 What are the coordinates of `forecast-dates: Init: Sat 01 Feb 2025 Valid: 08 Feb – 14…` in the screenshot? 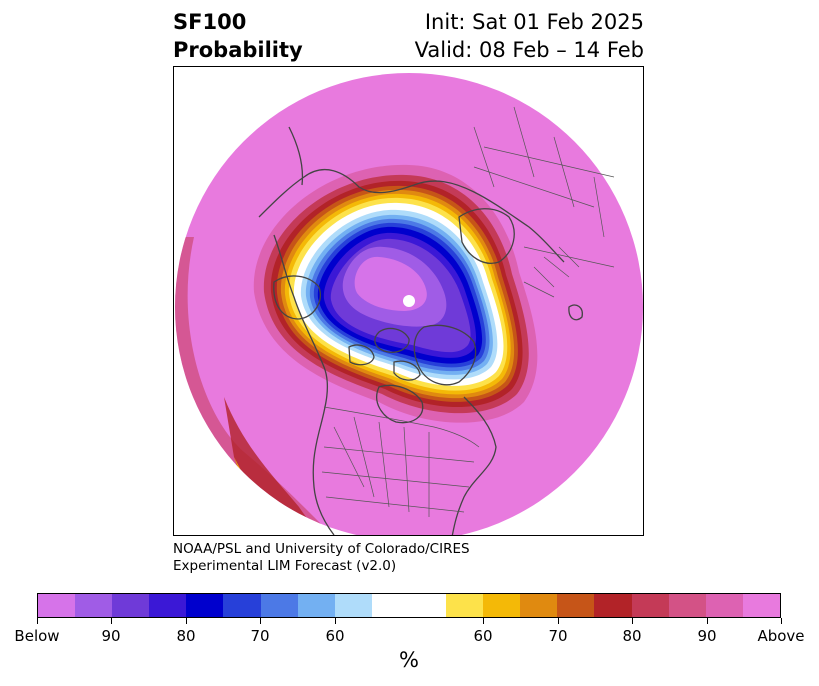 It's located at (529, 36).